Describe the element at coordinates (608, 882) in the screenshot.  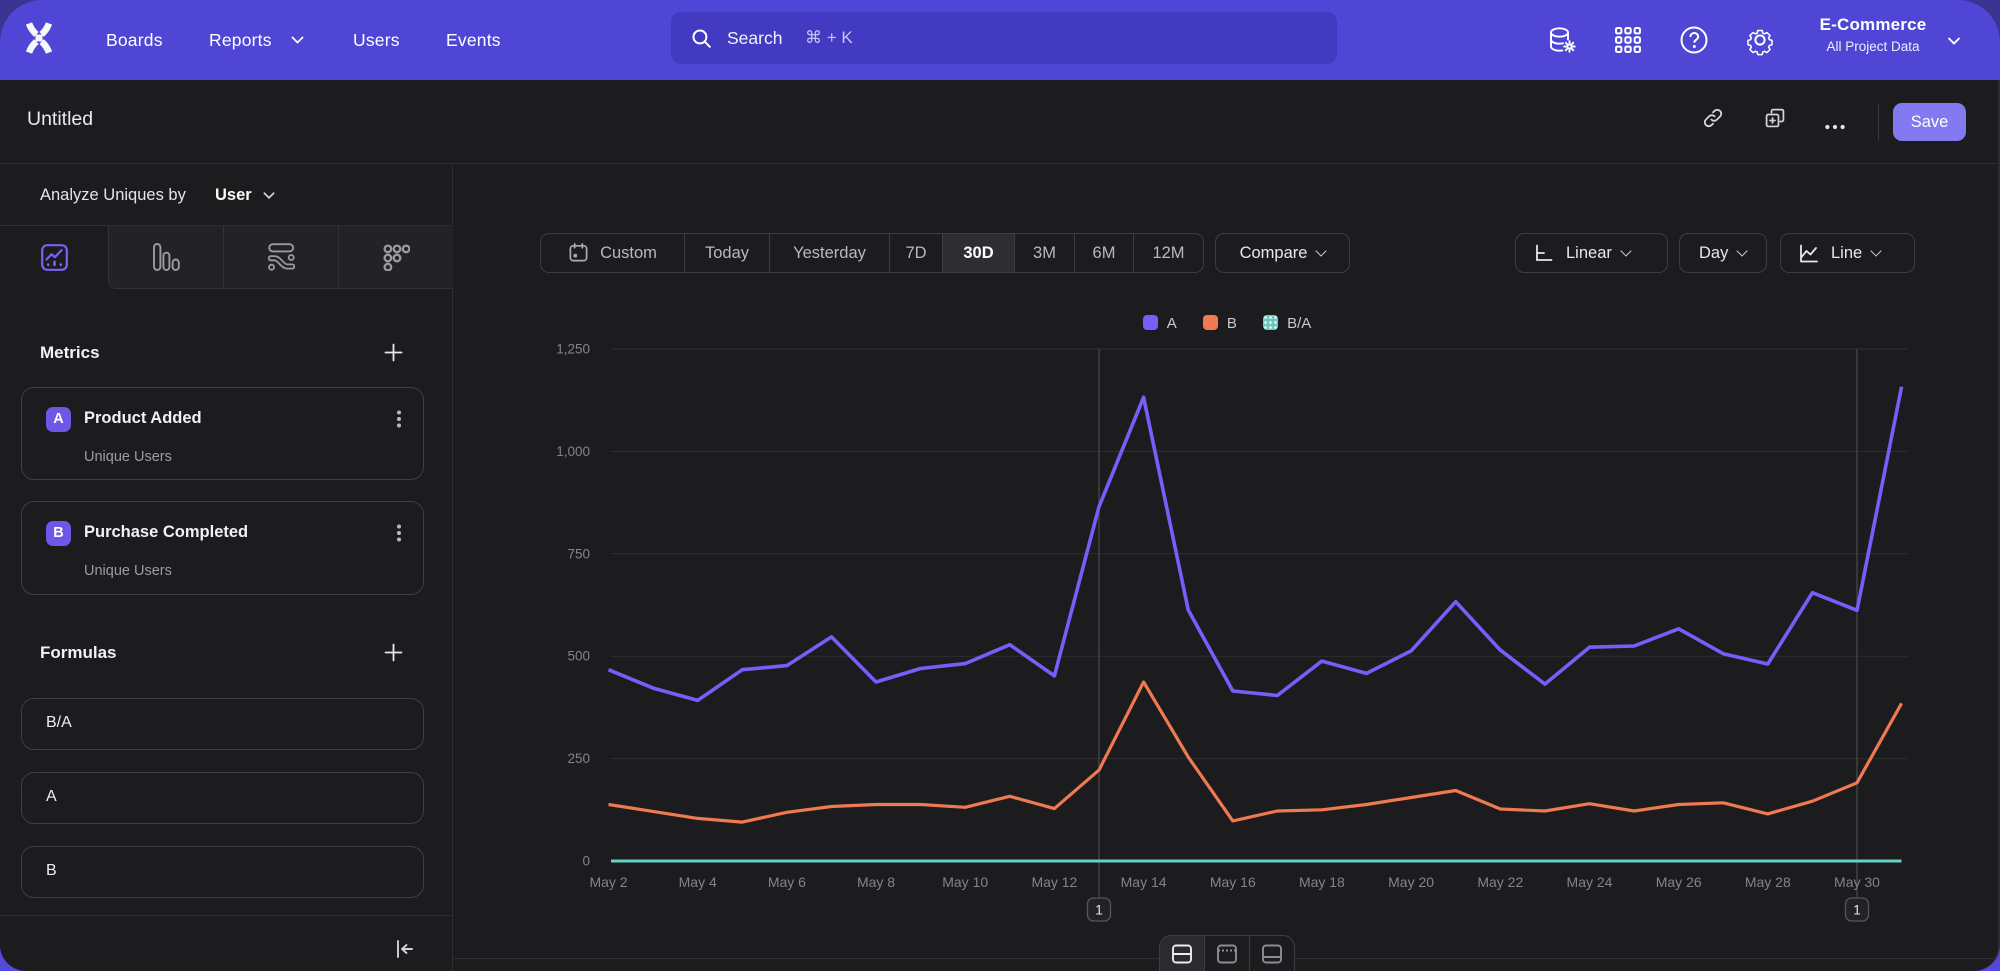
I see `svg-text: May 2` at that location.